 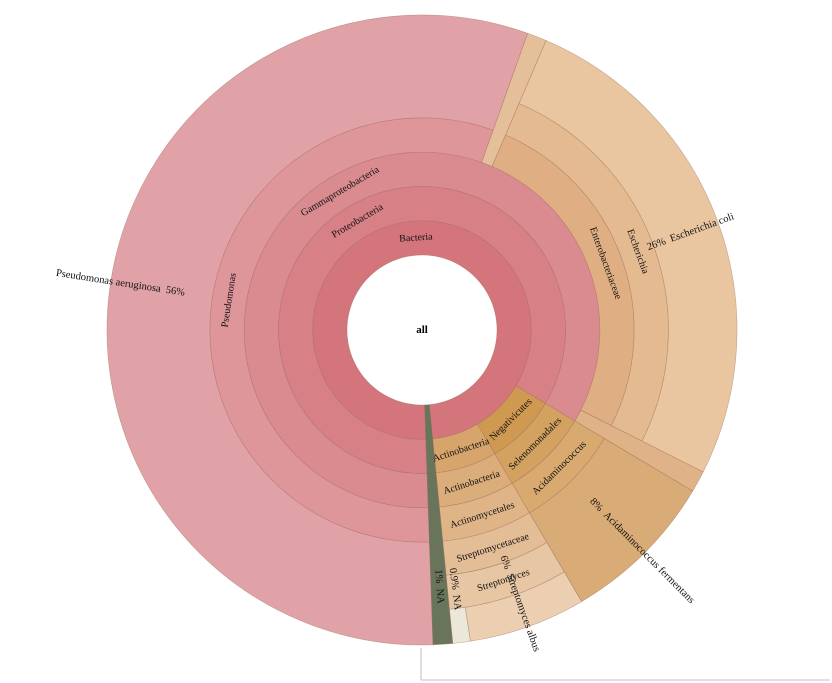 What do you see at coordinates (439, 525) in the screenshot?
I see `wedge-na` at bounding box center [439, 525].